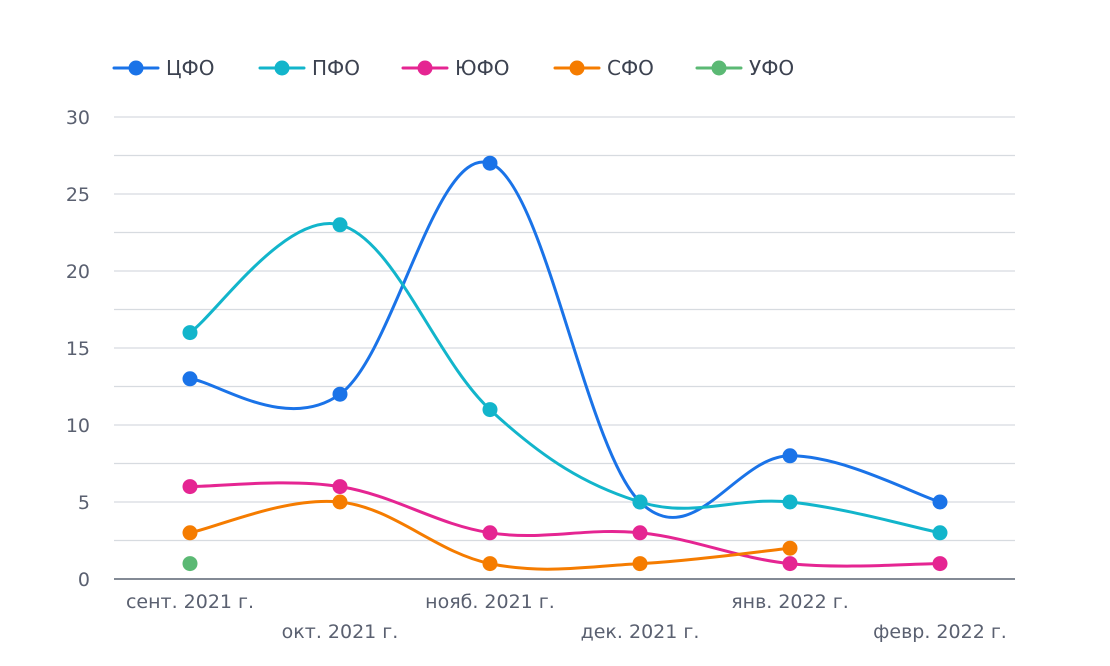 Image resolution: width=1110 pixels, height=666 pixels. Describe the element at coordinates (482, 68) in the screenshot. I see `legend-label: ЮФО` at that location.